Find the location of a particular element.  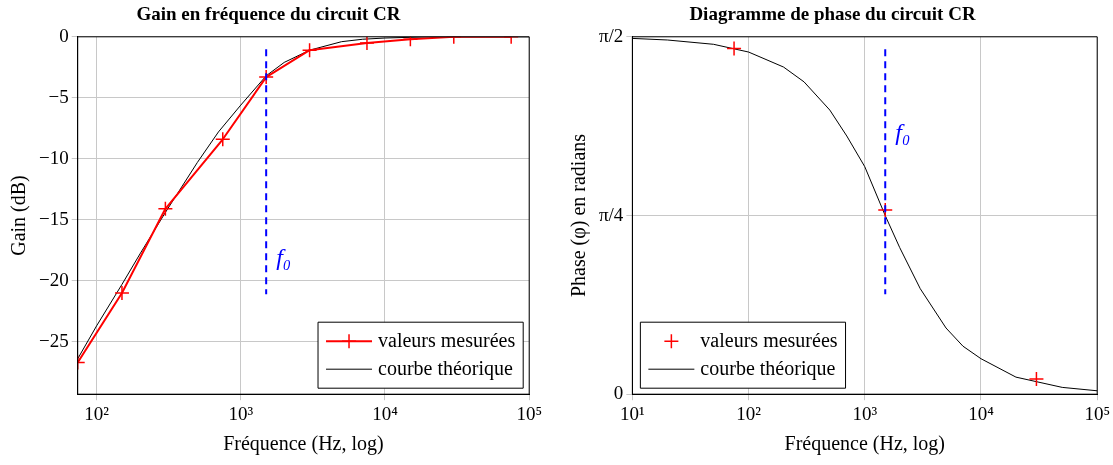

y-tick-label: −15 is located at coordinates (54, 218).